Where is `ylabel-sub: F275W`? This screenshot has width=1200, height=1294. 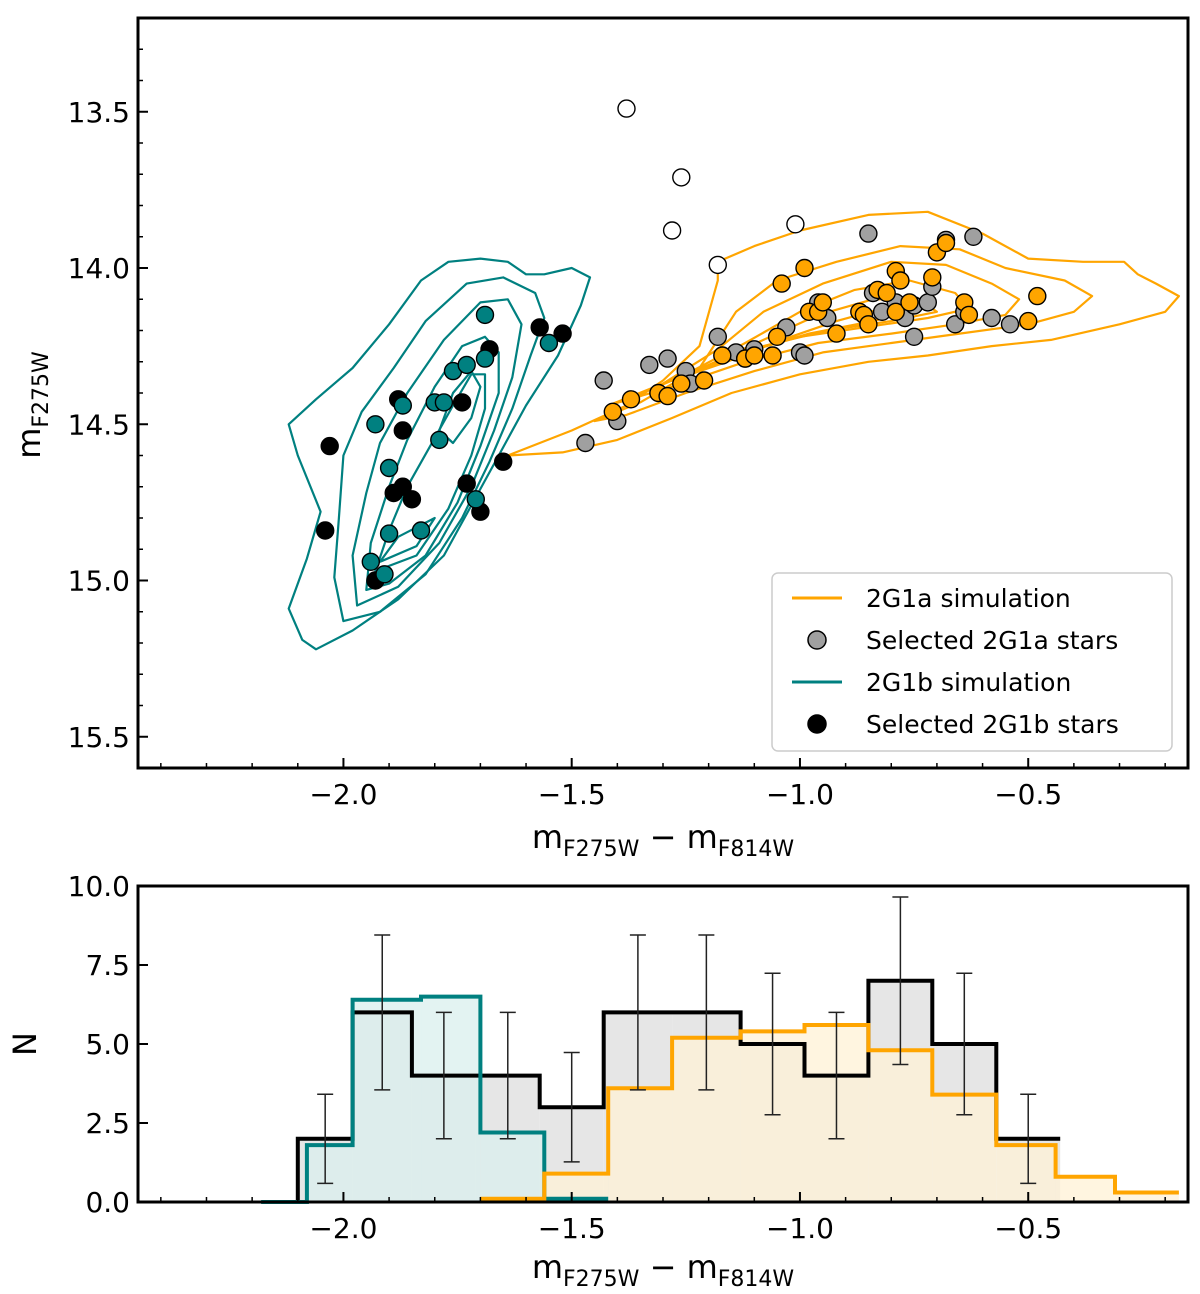
ylabel-sub: F275W is located at coordinates (41, 389).